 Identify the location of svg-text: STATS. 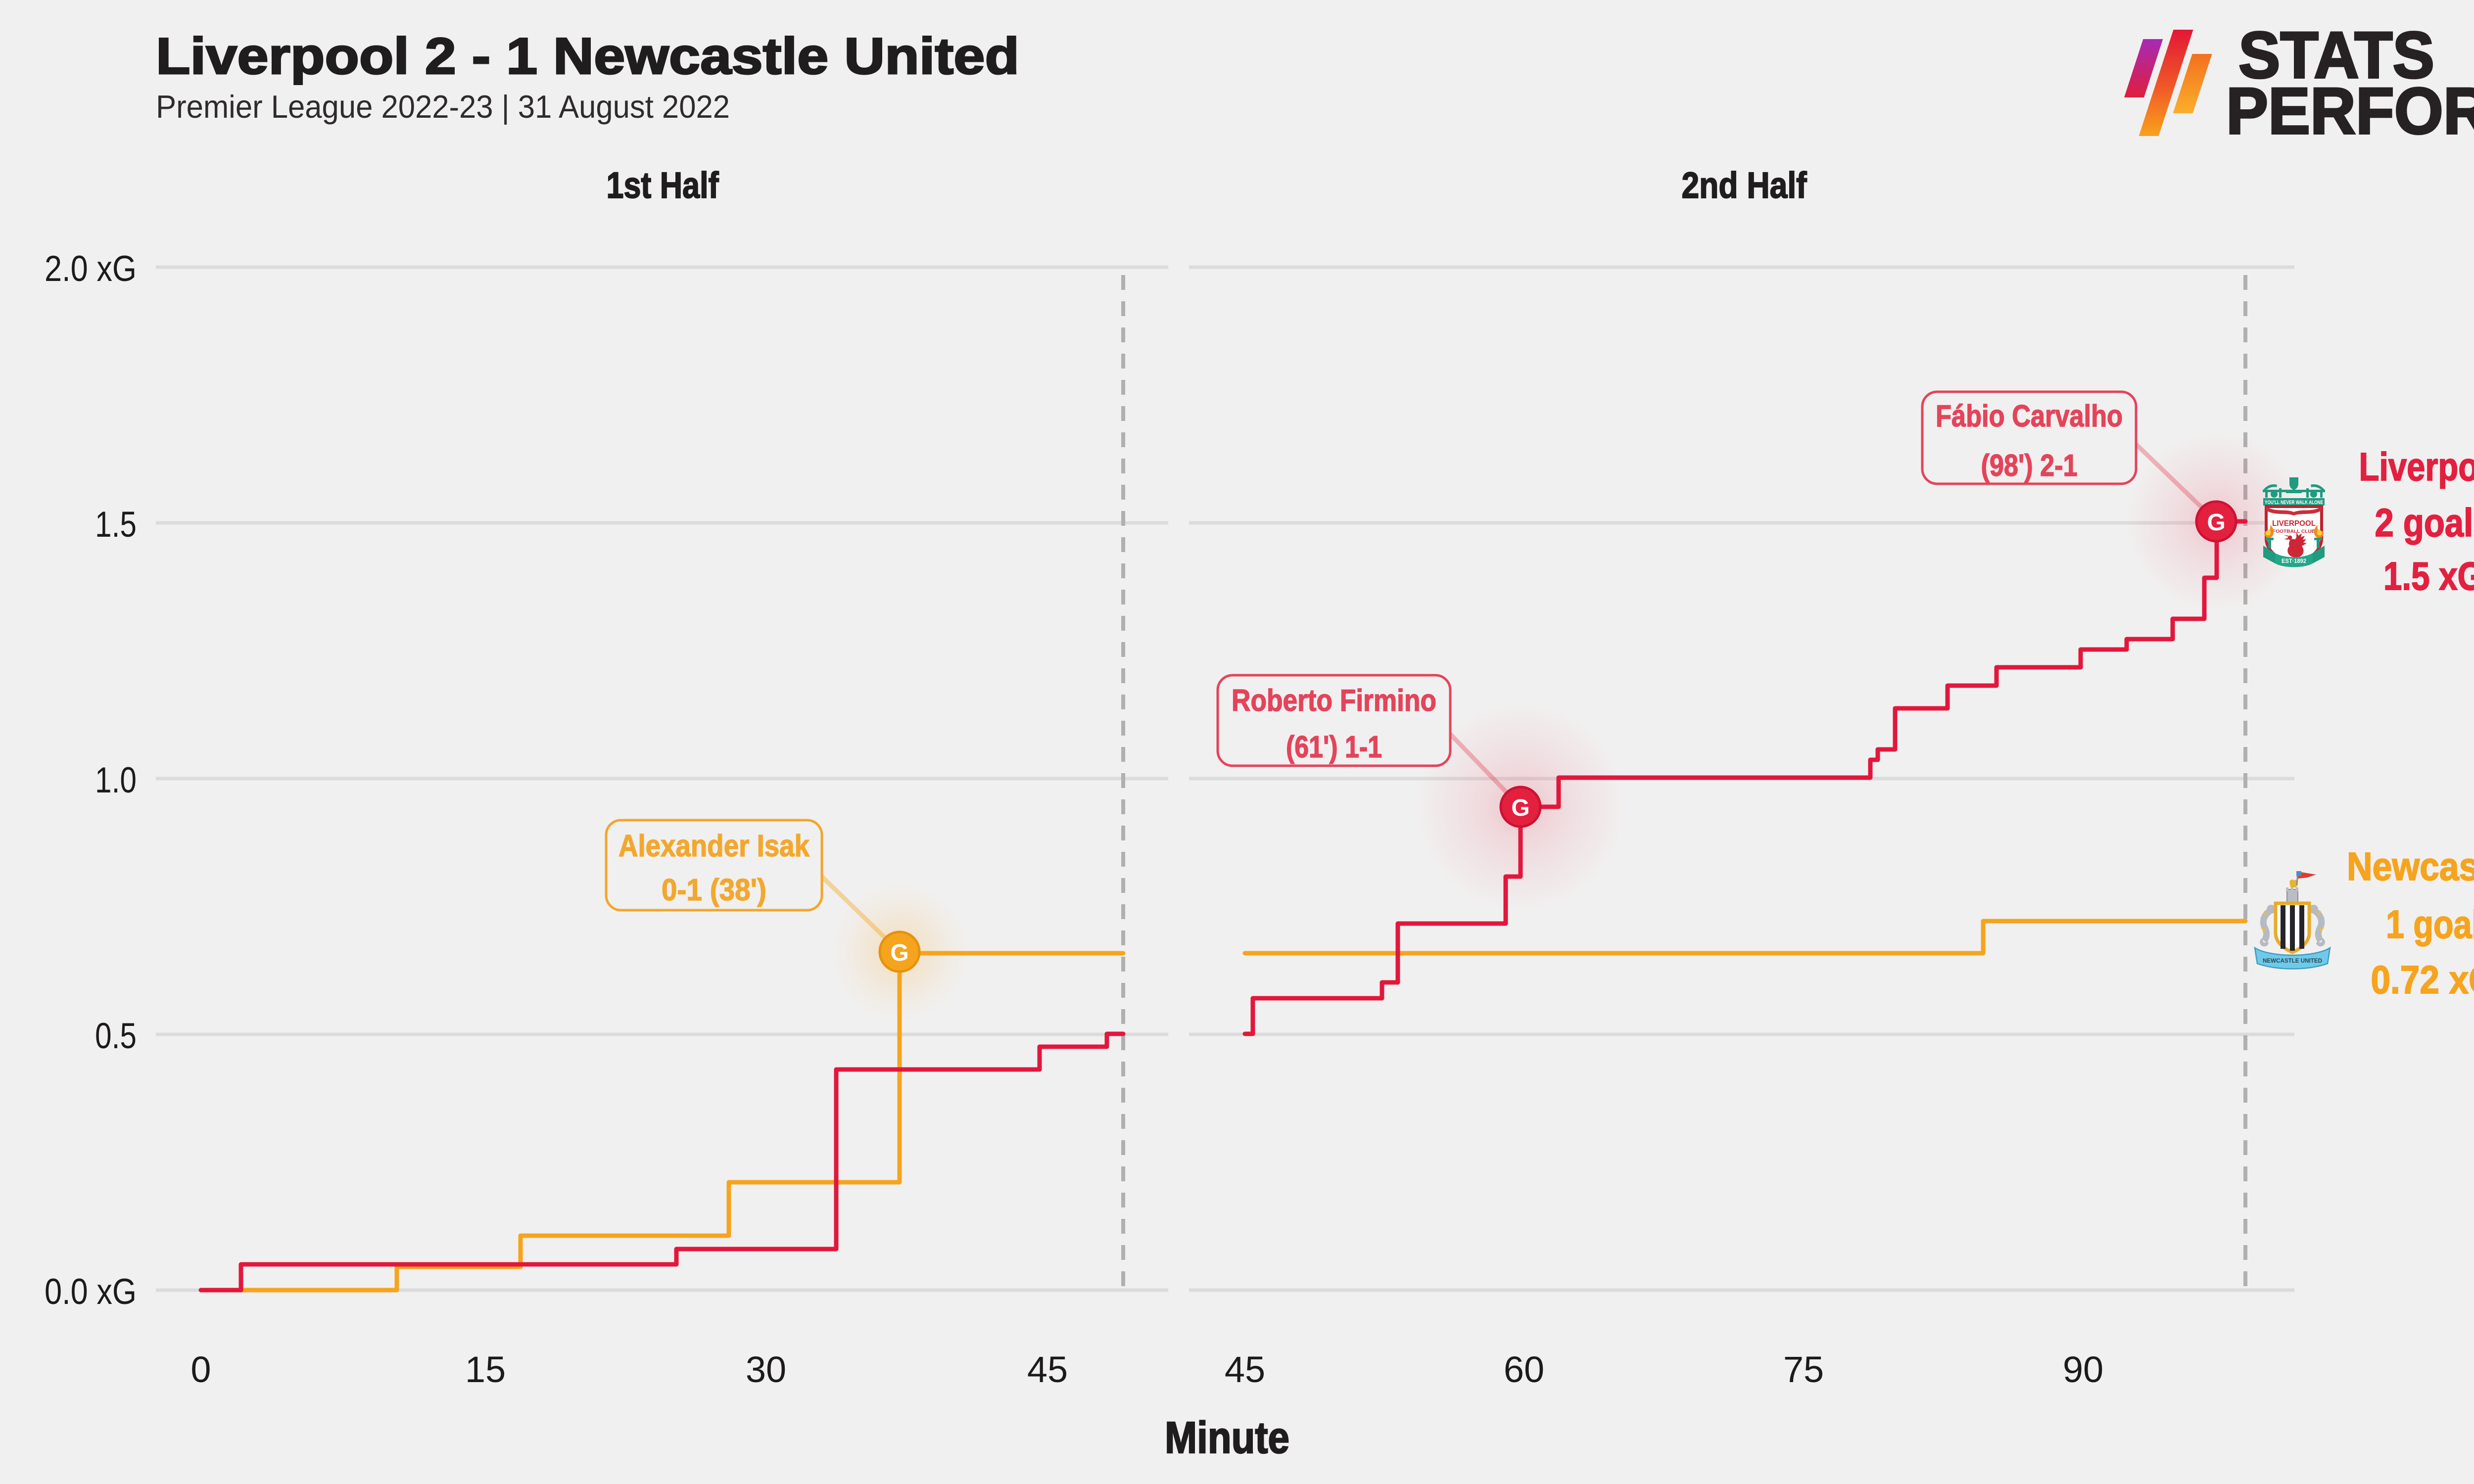
(2336, 55).